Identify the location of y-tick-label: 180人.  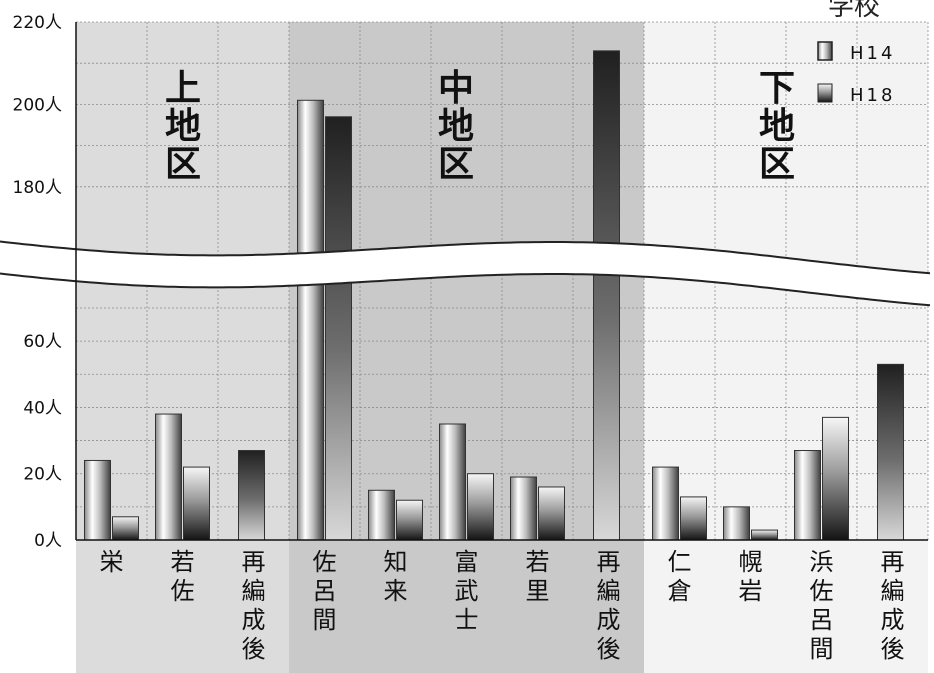
(37, 188).